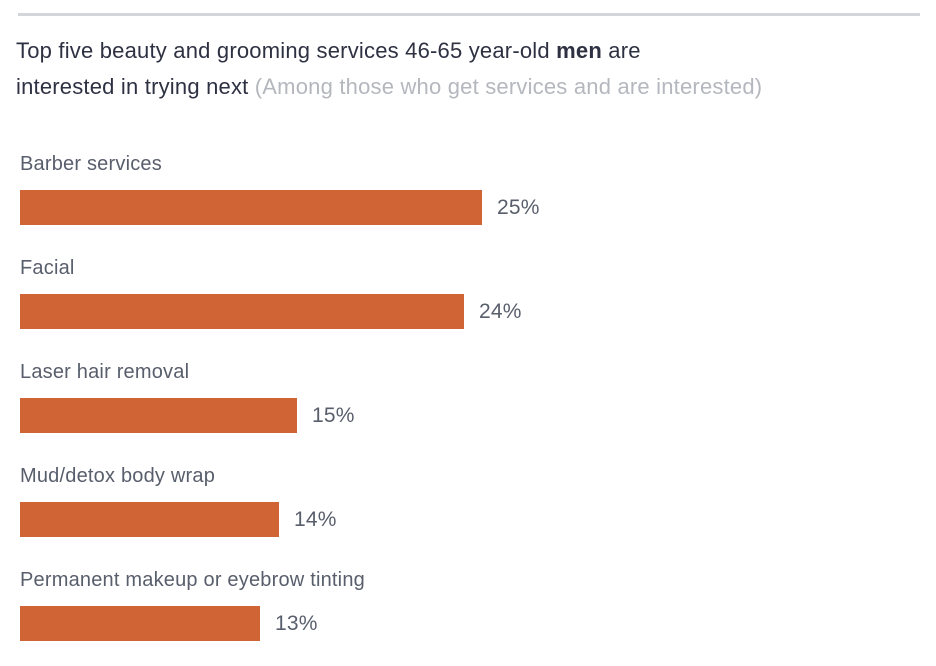 The image size is (936, 666). What do you see at coordinates (469, 14) in the screenshot?
I see `top-divider` at bounding box center [469, 14].